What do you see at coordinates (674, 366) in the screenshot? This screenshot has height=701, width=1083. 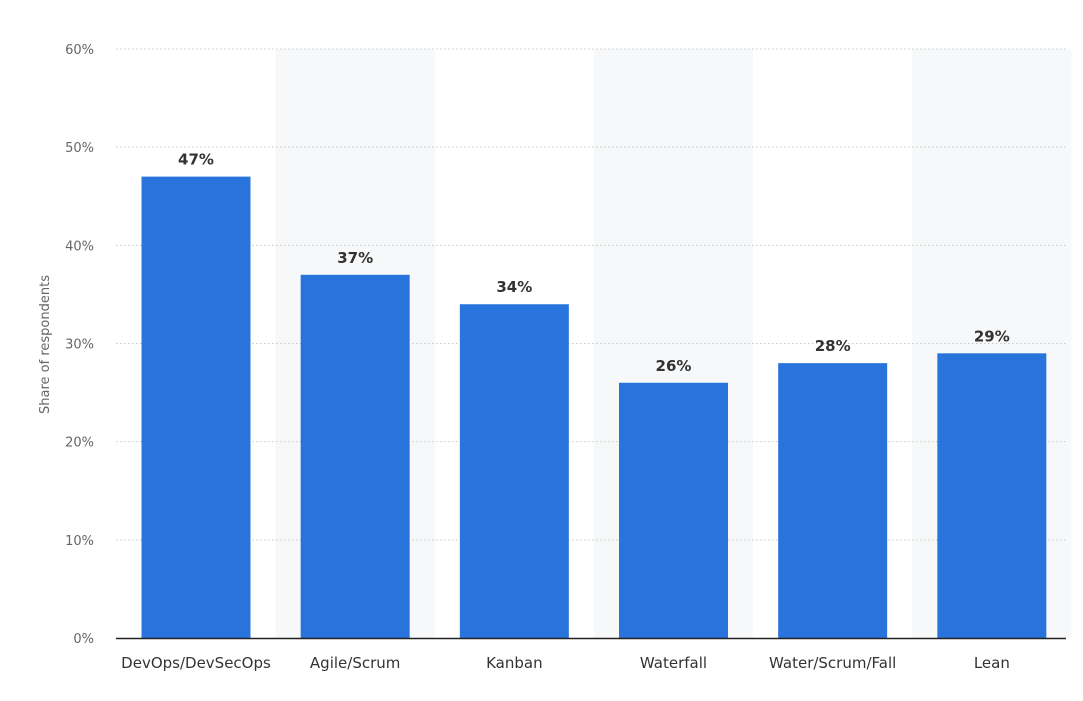 I see `data-label: 26%` at bounding box center [674, 366].